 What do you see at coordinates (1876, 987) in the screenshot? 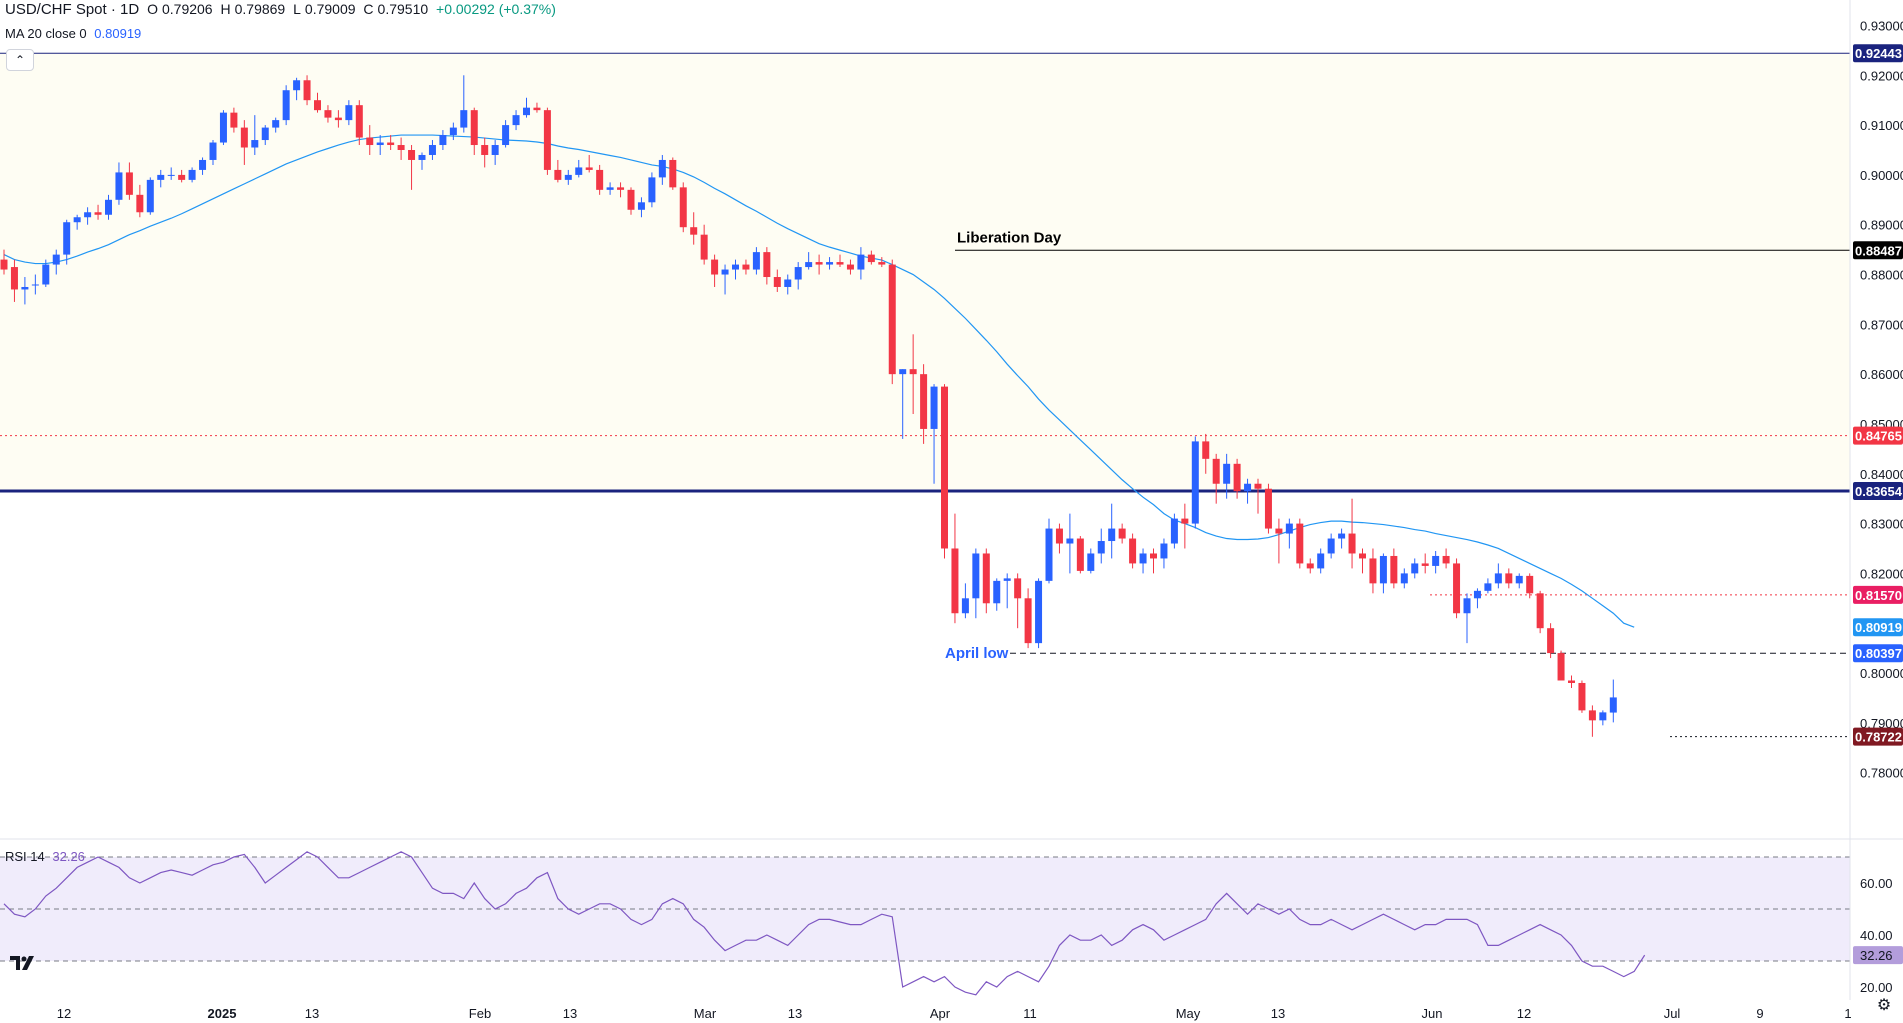
I see `rsi-tick-label: 20.00` at bounding box center [1876, 987].